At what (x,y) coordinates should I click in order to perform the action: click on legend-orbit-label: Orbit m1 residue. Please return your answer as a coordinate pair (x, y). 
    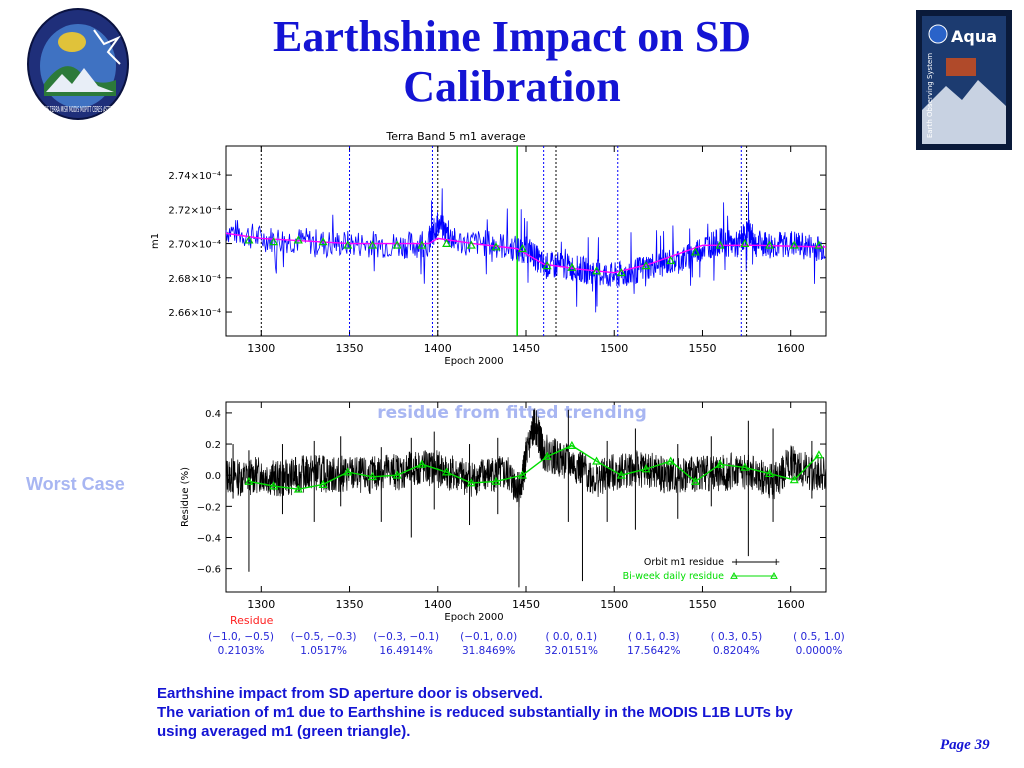
    Looking at the image, I should click on (684, 562).